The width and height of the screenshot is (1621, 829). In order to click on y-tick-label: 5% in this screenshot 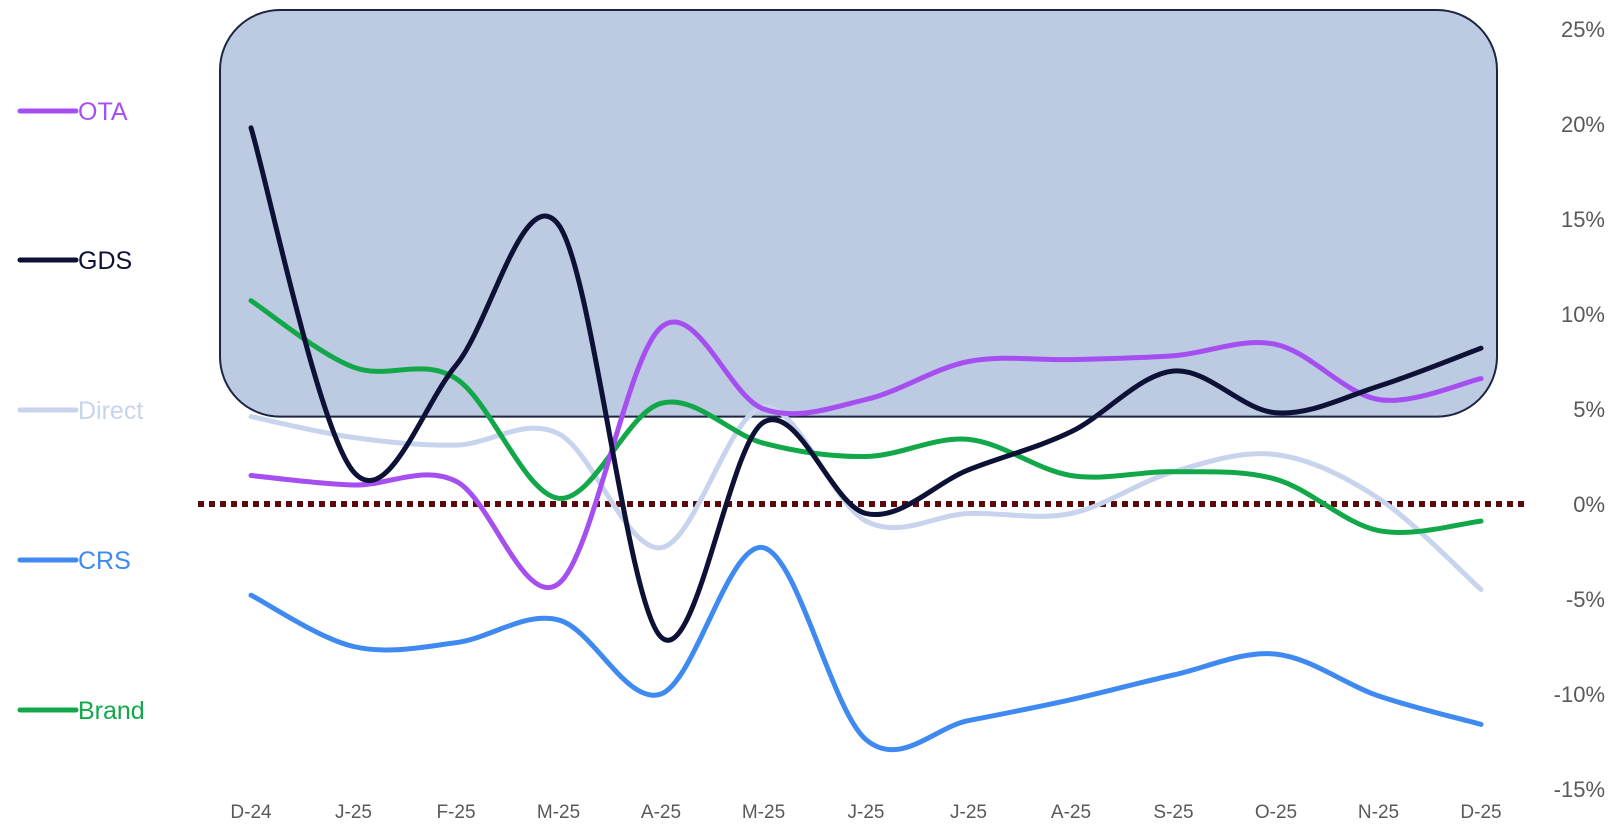, I will do `click(1589, 409)`.